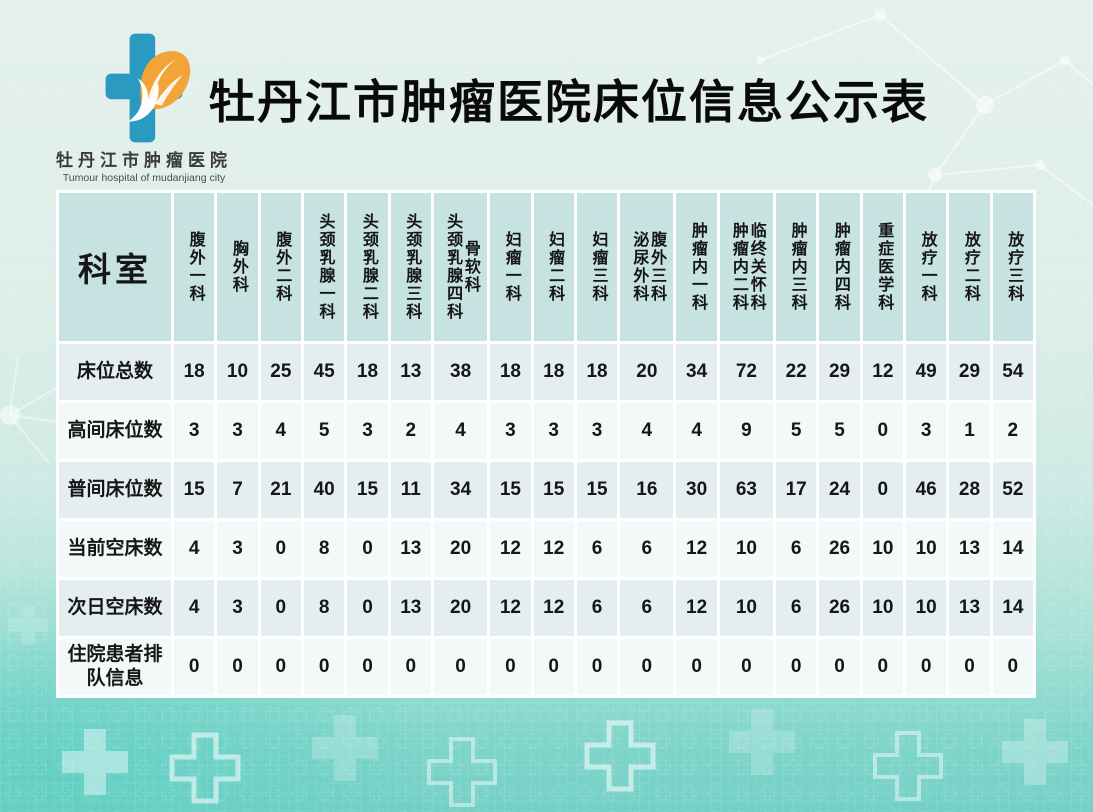  I want to click on dept-header-11: 泌尿外科 腹外三科, so click(647, 267).